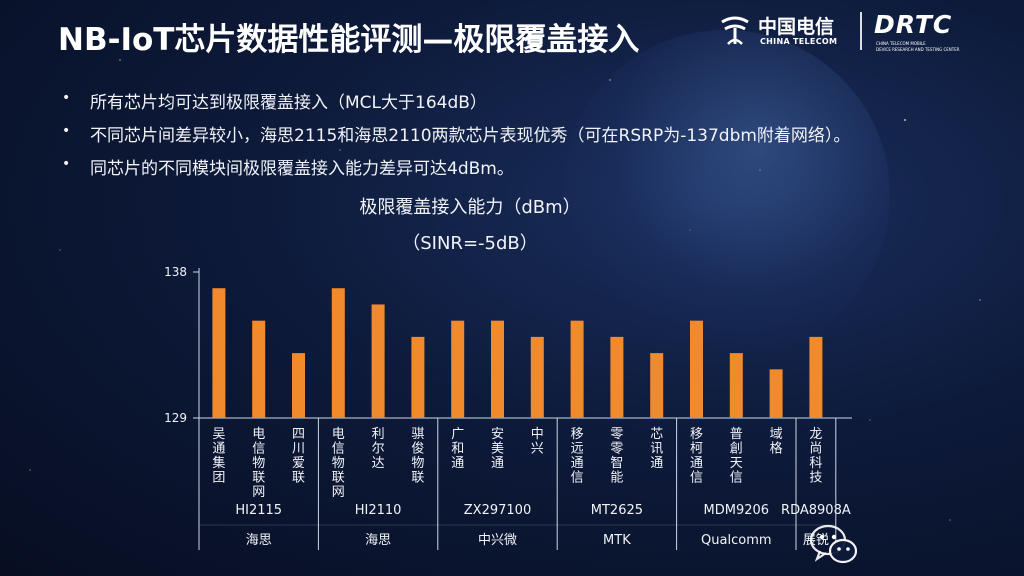 This screenshot has width=1024, height=576. I want to click on chip-model-label: MT2625, so click(617, 510).